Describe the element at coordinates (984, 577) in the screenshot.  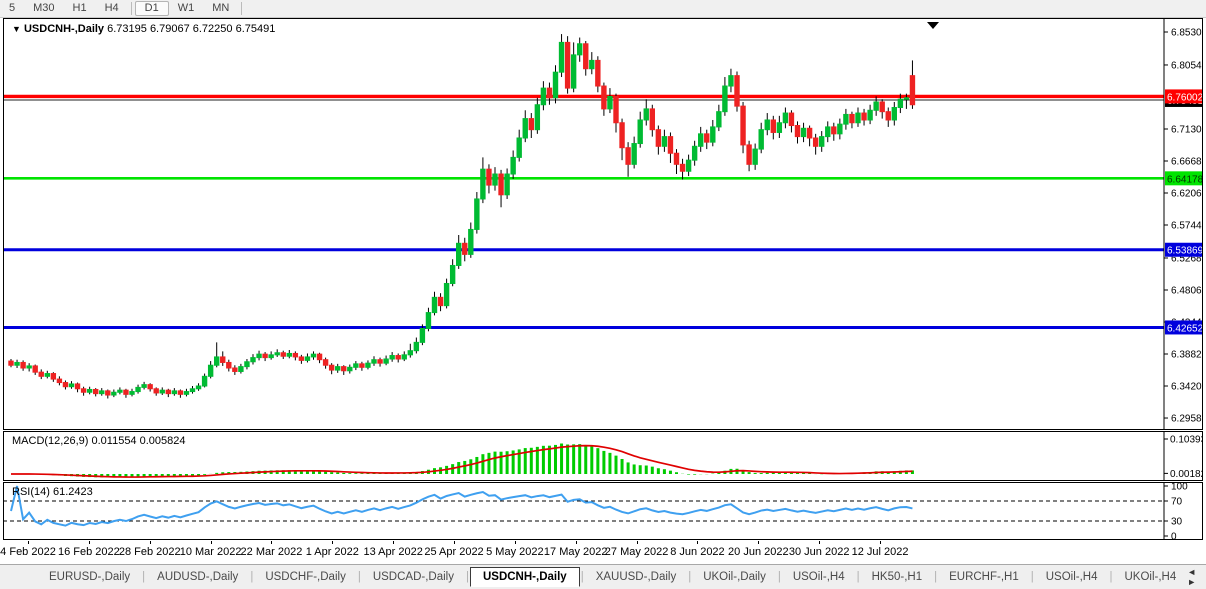
I see `symbol-tab-eurchfh1: EURCHF-,H1` at that location.